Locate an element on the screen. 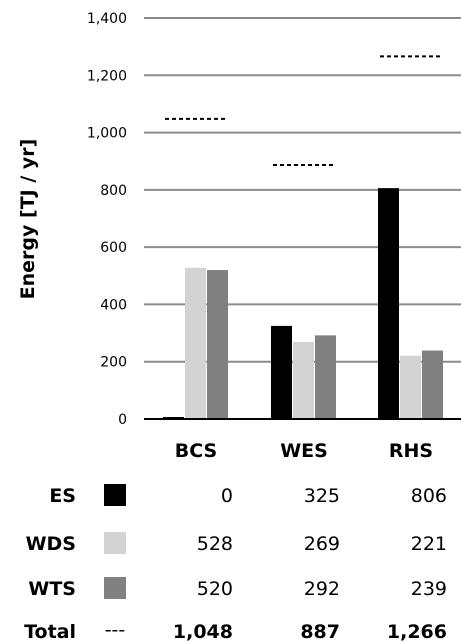  table-cell: 292 is located at coordinates (322, 589).